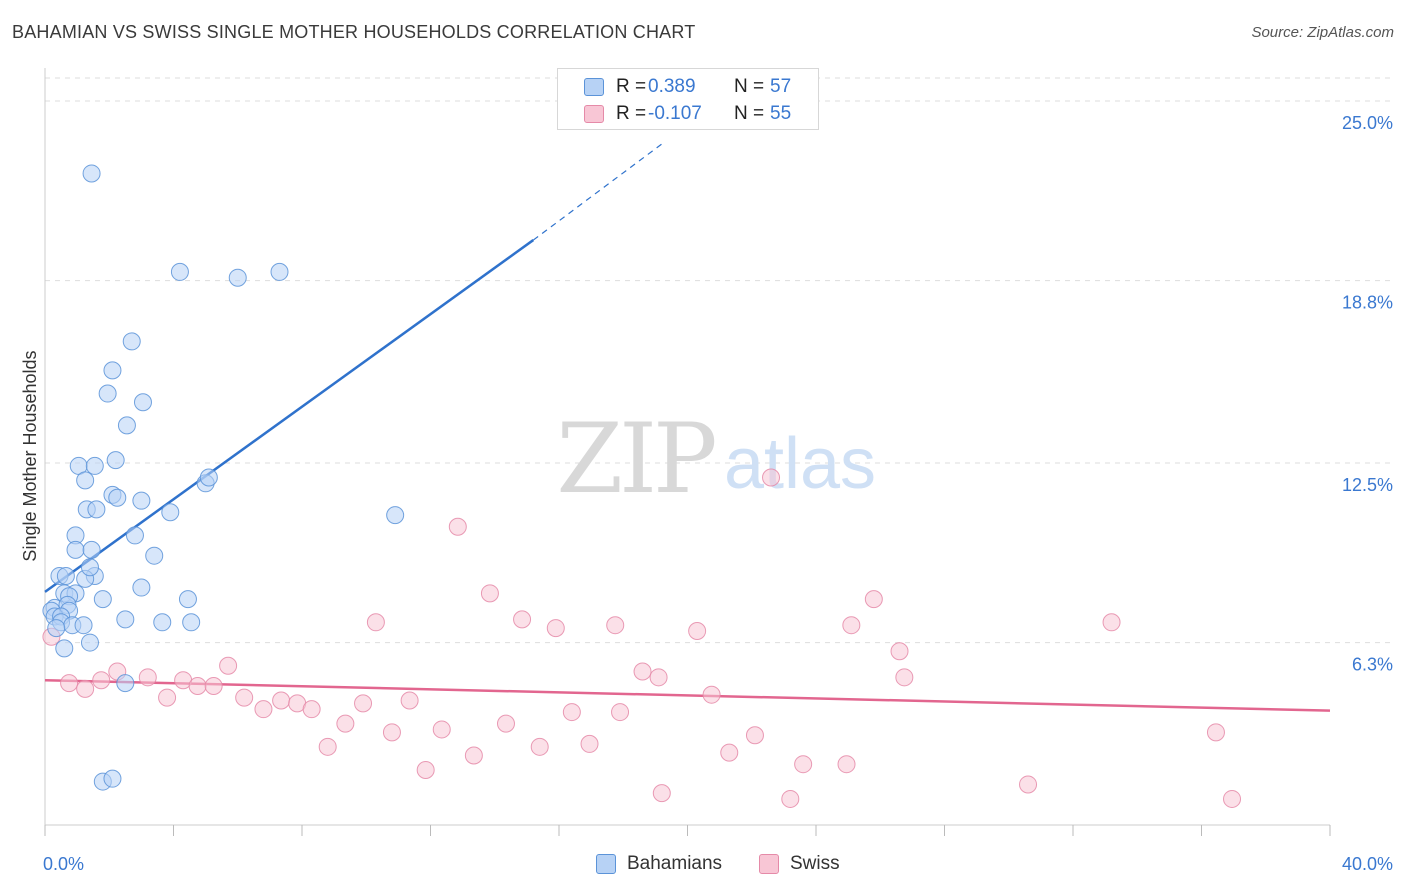 The image size is (1406, 892). Describe the element at coordinates (1372, 665) in the screenshot. I see `y-tick-label: 6.3%` at that location.